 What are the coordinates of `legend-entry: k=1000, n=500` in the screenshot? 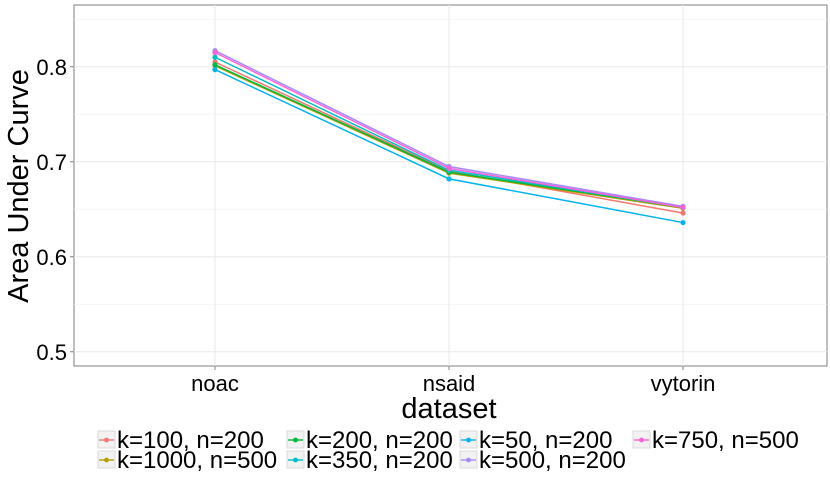 It's located at (187, 460).